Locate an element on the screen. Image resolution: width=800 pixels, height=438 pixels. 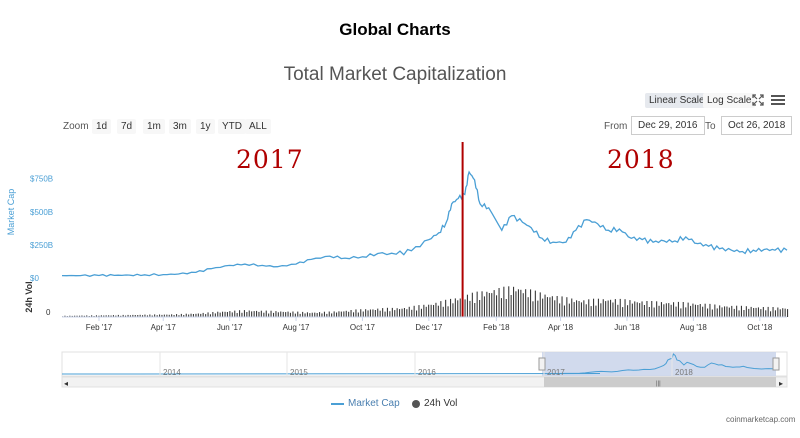
scroll-left-arrow-icon: ◂ is located at coordinates (66, 383).